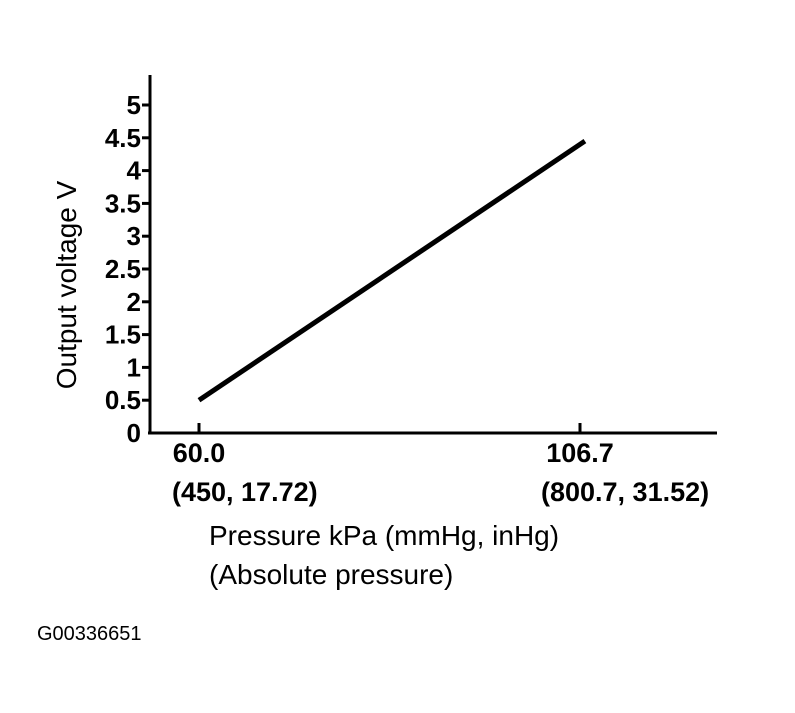 The width and height of the screenshot is (795, 713). Describe the element at coordinates (123, 335) in the screenshot. I see `y-tick-label: 1.5` at that location.